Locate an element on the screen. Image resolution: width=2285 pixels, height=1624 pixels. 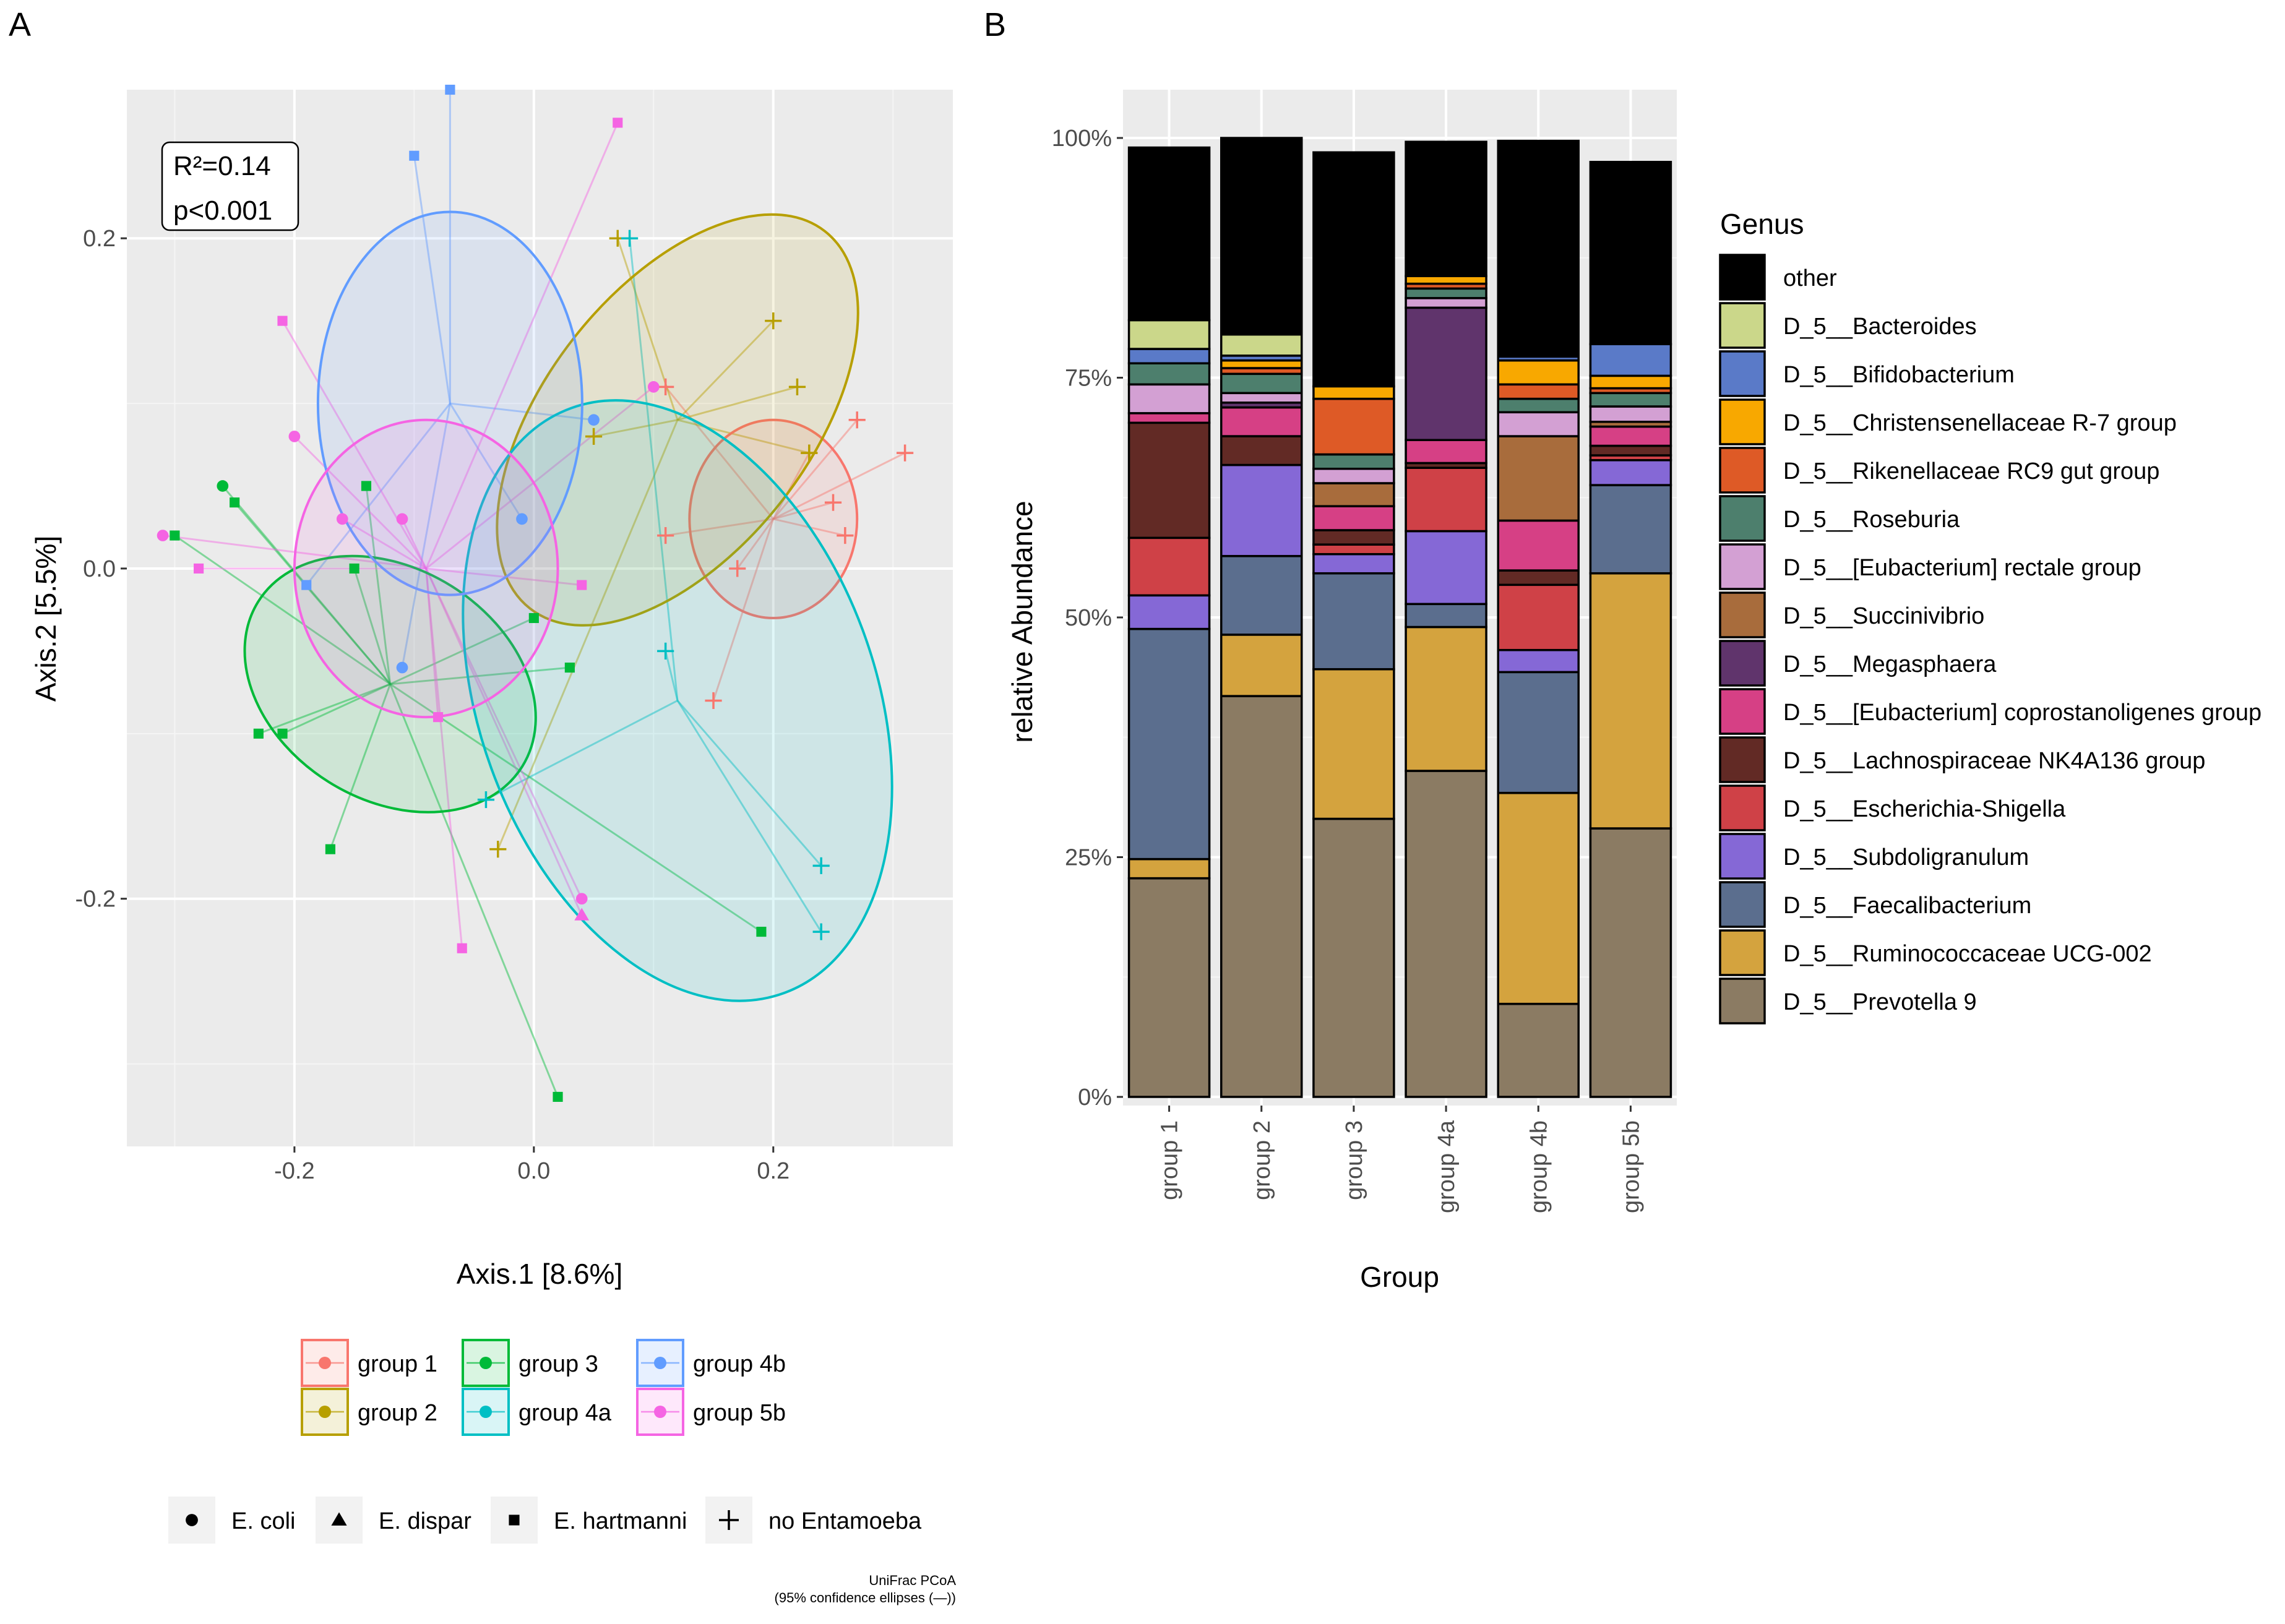
group-2-d-5-bacteroides-segment is located at coordinates (1261, 345).